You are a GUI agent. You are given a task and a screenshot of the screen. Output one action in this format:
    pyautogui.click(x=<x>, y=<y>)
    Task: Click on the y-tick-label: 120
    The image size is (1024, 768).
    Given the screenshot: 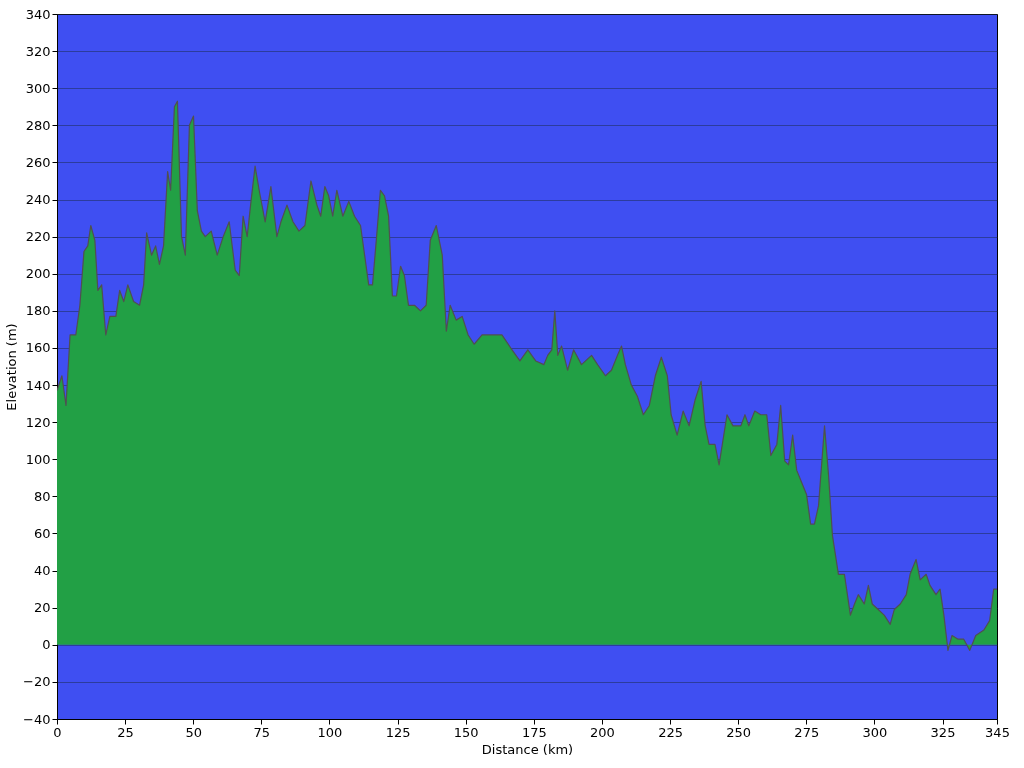 What is the action you would take?
    pyautogui.click(x=38, y=422)
    